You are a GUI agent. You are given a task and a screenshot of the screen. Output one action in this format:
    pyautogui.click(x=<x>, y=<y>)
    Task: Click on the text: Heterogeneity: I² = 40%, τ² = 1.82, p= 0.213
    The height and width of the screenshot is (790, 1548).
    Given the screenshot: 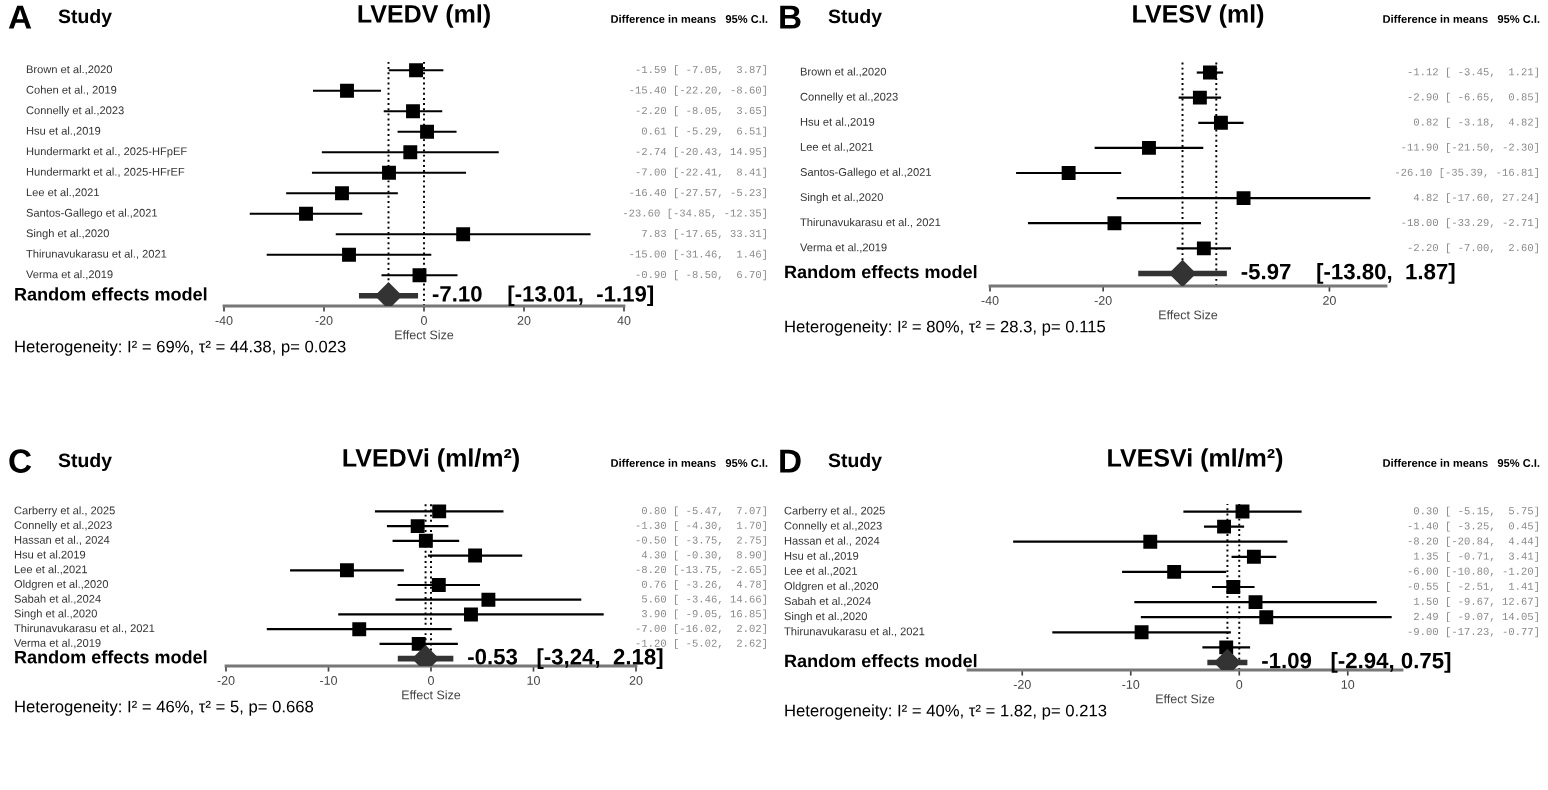 What is the action you would take?
    pyautogui.click(x=946, y=712)
    